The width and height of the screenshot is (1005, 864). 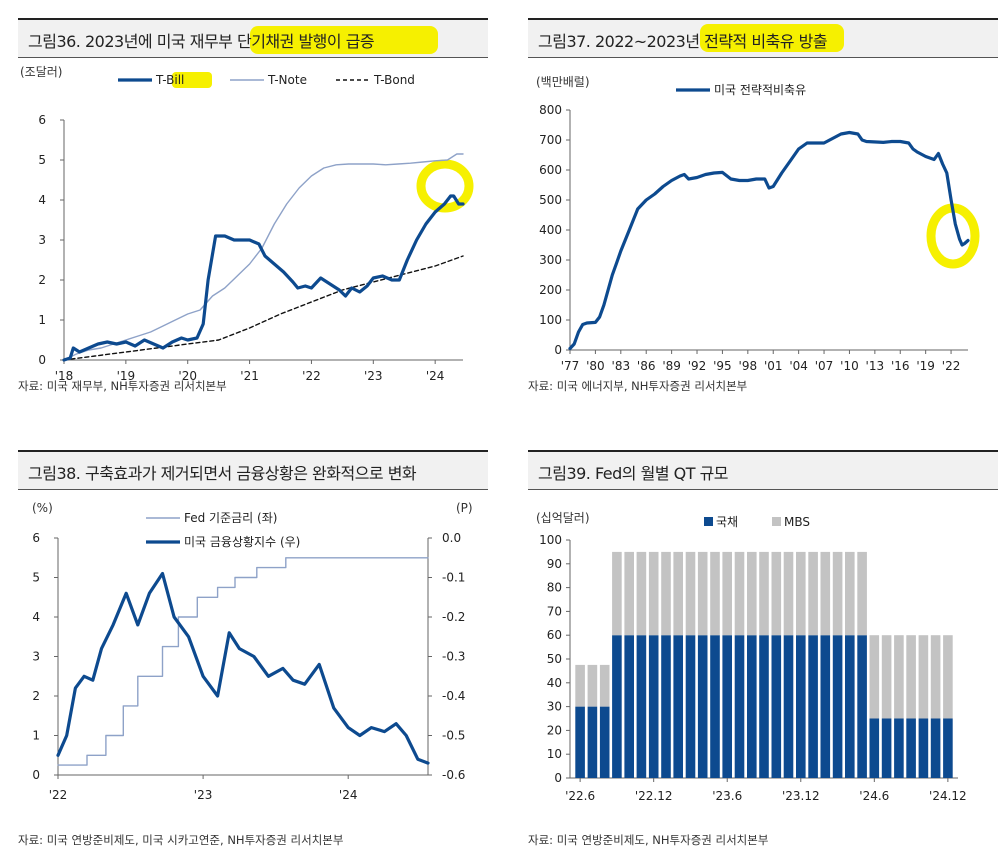 I want to click on legend-t-note-label: T-Note, so click(x=287, y=80).